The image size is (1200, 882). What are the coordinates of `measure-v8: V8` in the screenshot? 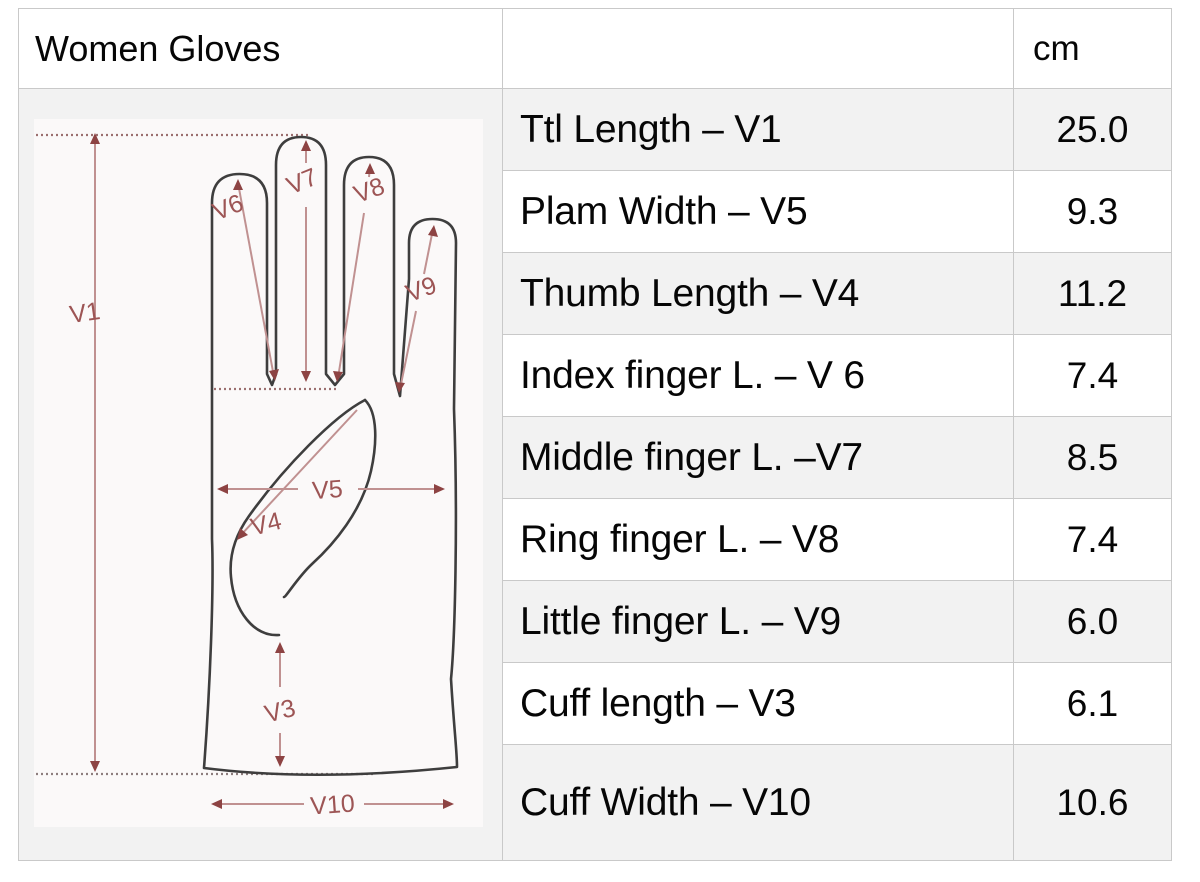 It's located at (360, 272).